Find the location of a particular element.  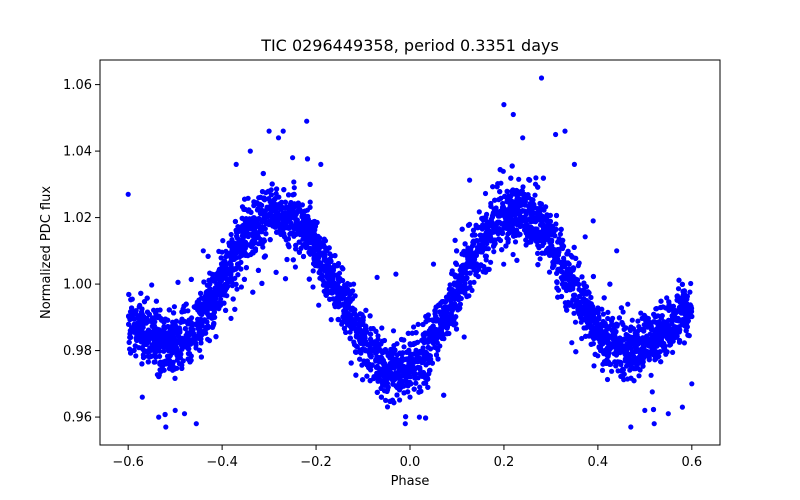

chart-title: TIC 0296449358, period 0.3351 days is located at coordinates (409, 45).